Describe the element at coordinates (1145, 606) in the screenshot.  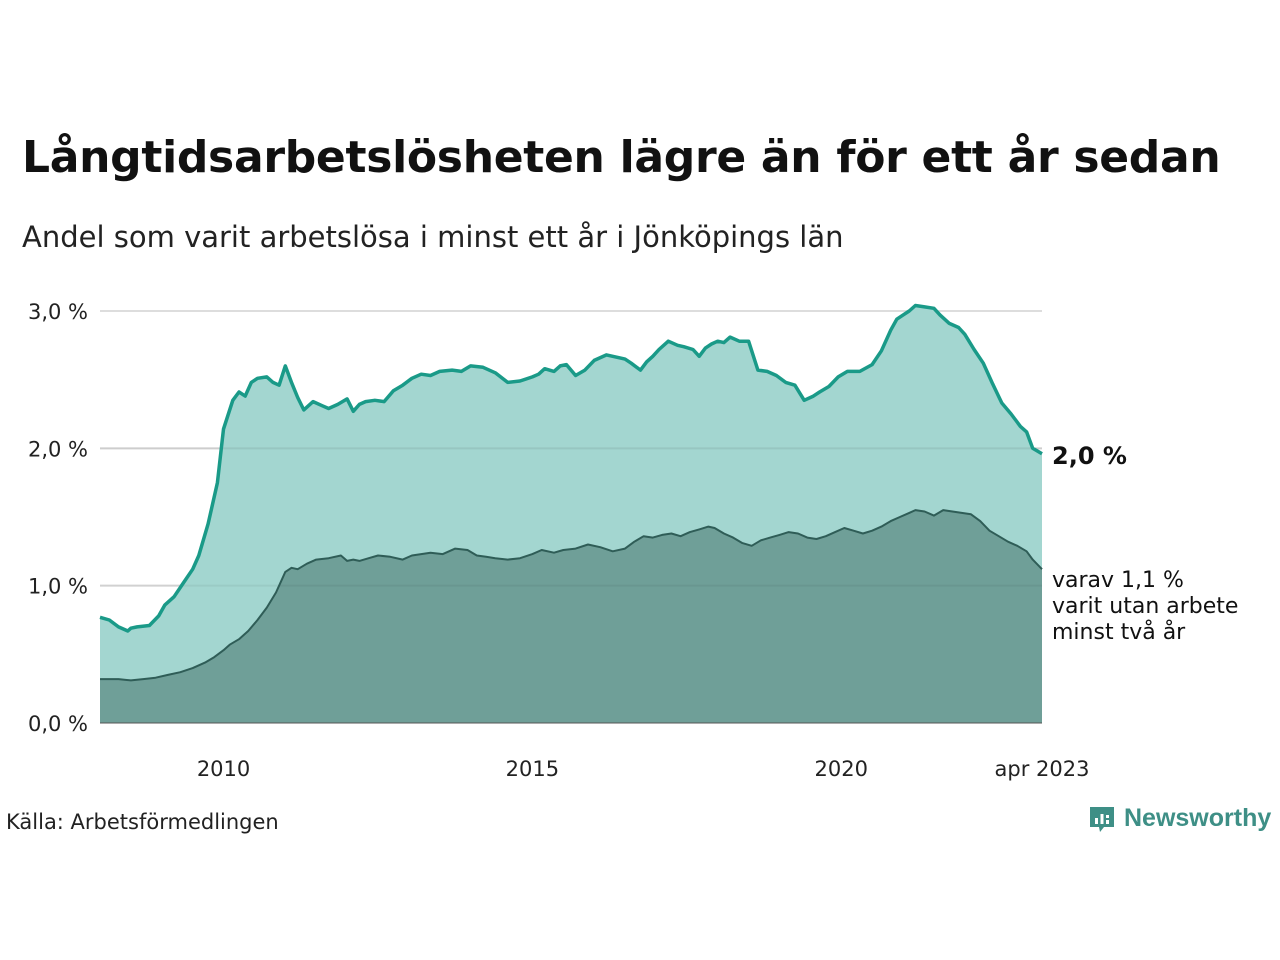
I see `sub-series-label-line2: varit utan arbete` at that location.